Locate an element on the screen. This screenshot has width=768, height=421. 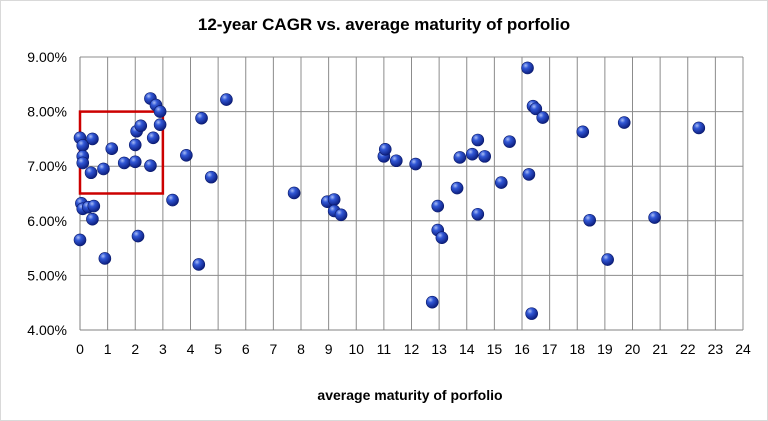
x-tick-label: 24 is located at coordinates (743, 349).